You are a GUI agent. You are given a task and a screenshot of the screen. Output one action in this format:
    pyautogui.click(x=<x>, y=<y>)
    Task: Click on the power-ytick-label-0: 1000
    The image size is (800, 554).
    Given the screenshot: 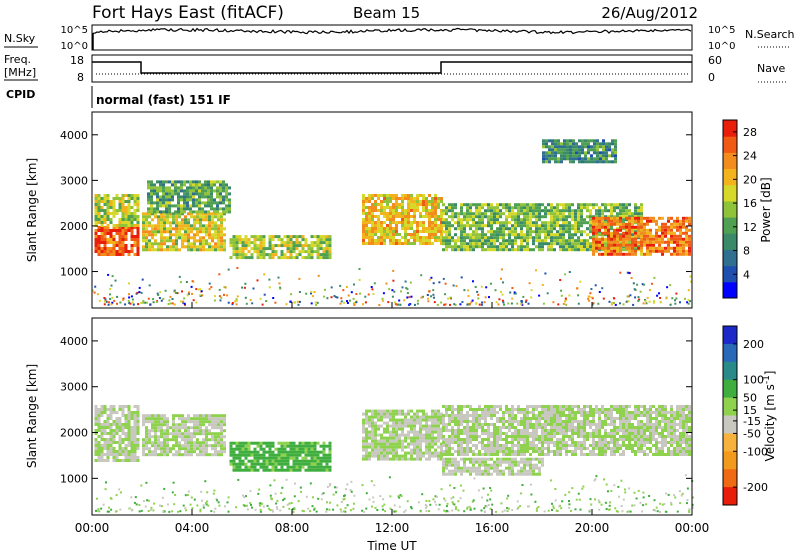 What is the action you would take?
    pyautogui.click(x=74, y=272)
    